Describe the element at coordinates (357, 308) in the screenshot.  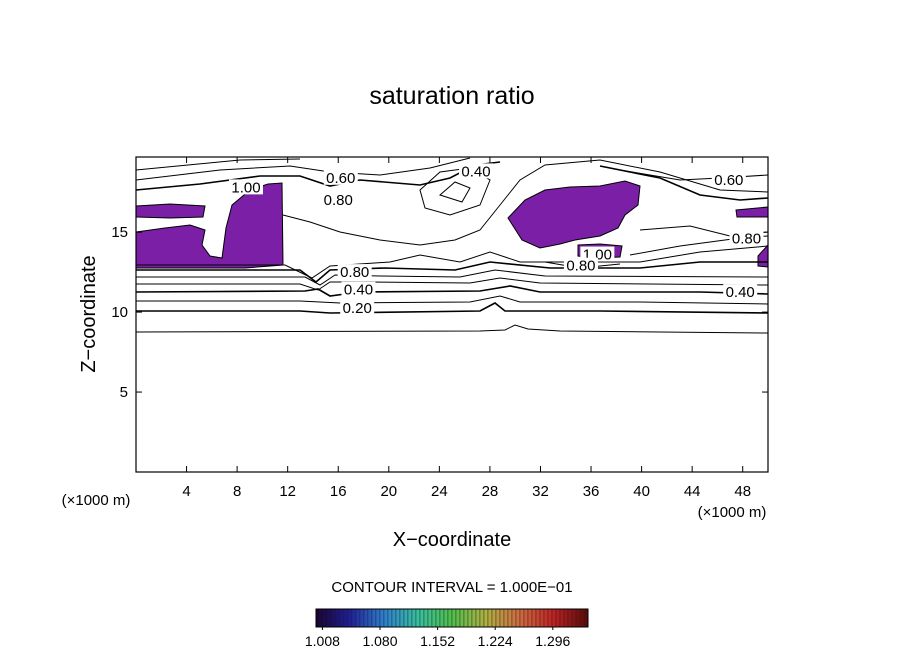
I see `contour-label: 0.20` at that location.